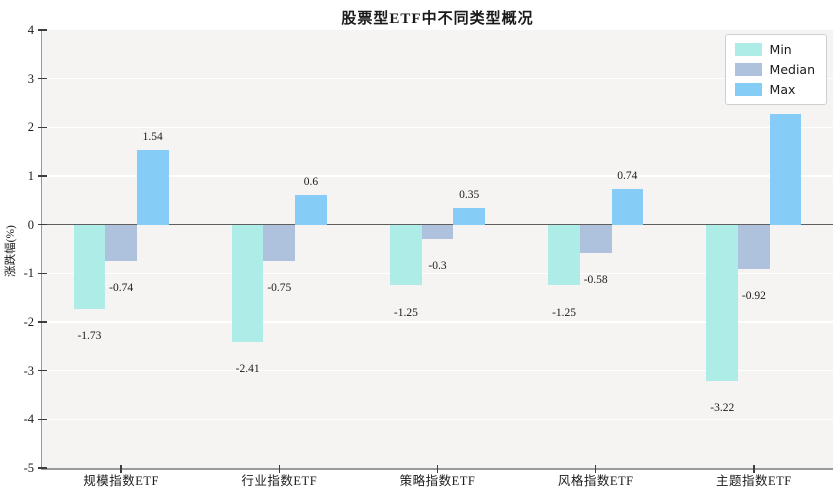 The width and height of the screenshot is (840, 500). What do you see at coordinates (782, 89) in the screenshot?
I see `legend-label: Max` at bounding box center [782, 89].